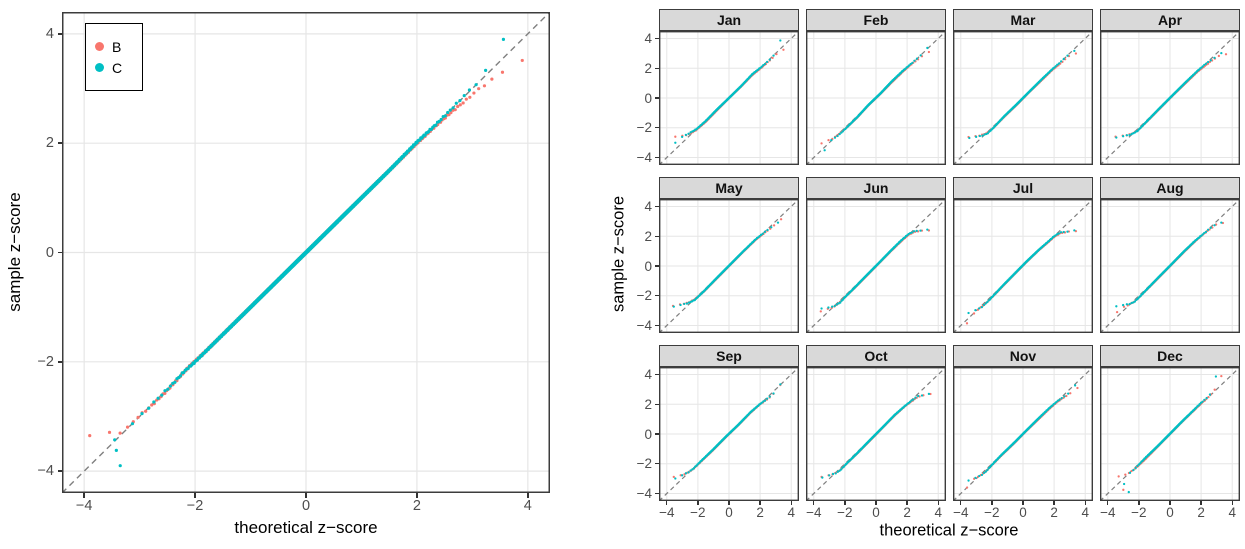  I want to click on facet-strip-aug: Aug, so click(1170, 188).